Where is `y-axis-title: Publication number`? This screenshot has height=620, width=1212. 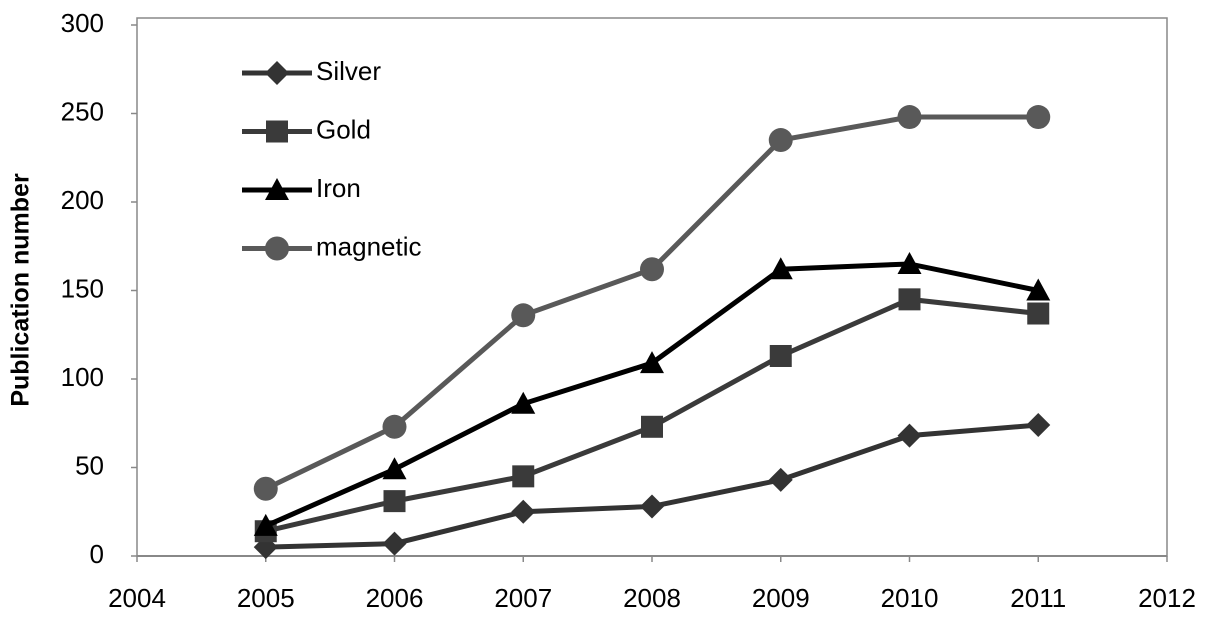
y-axis-title: Publication number is located at coordinates (21, 290).